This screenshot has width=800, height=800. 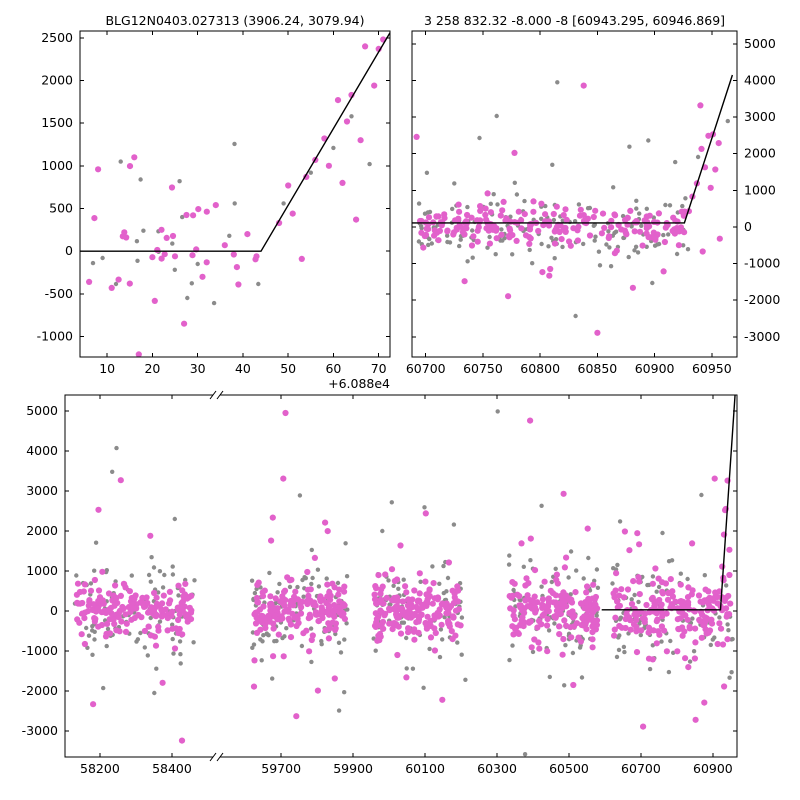 What do you see at coordinates (61, 208) in the screenshot?
I see `svg-text: 500` at bounding box center [61, 208].